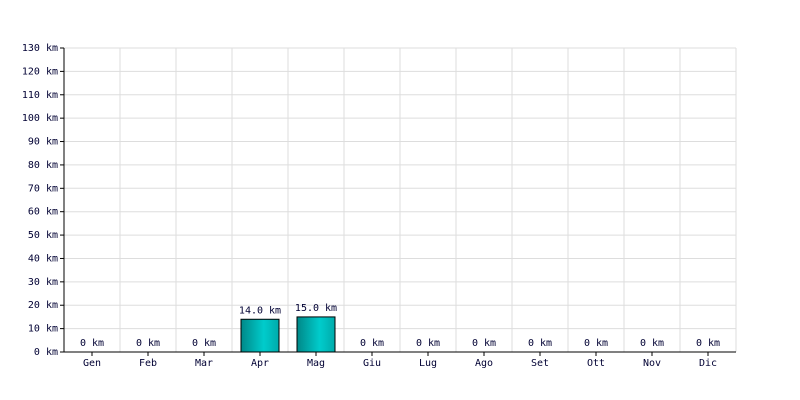  Describe the element at coordinates (43, 165) in the screenshot. I see `y-tick-label: 80 km` at that location.